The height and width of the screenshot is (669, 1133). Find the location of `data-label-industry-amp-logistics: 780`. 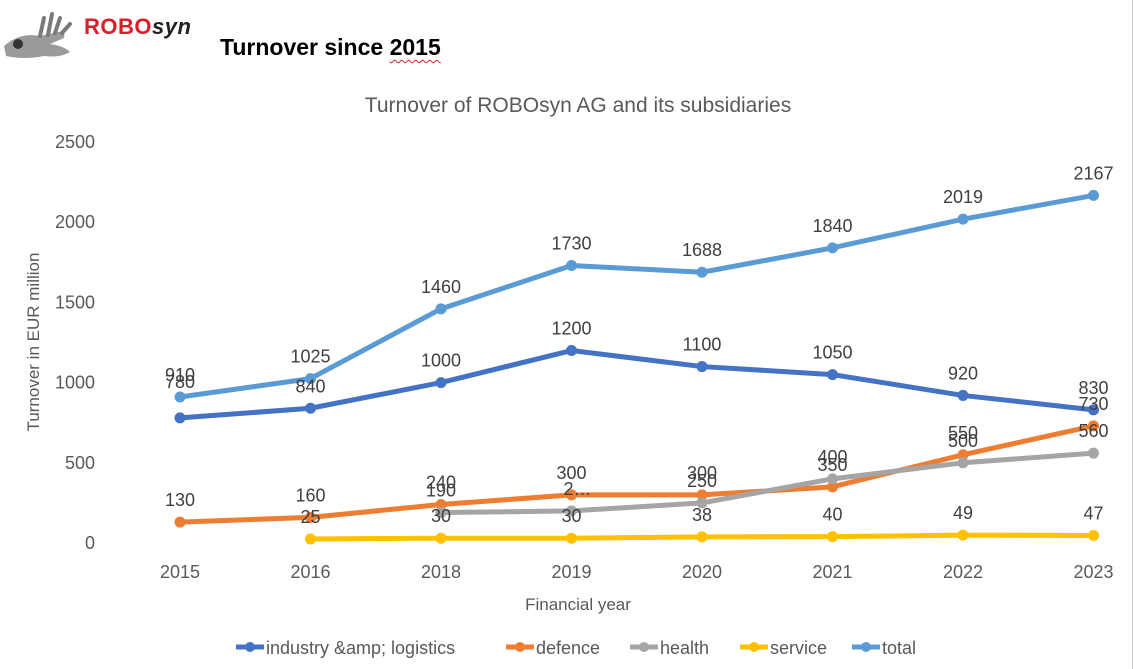

data-label-industry-amp-logistics: 780 is located at coordinates (180, 382).